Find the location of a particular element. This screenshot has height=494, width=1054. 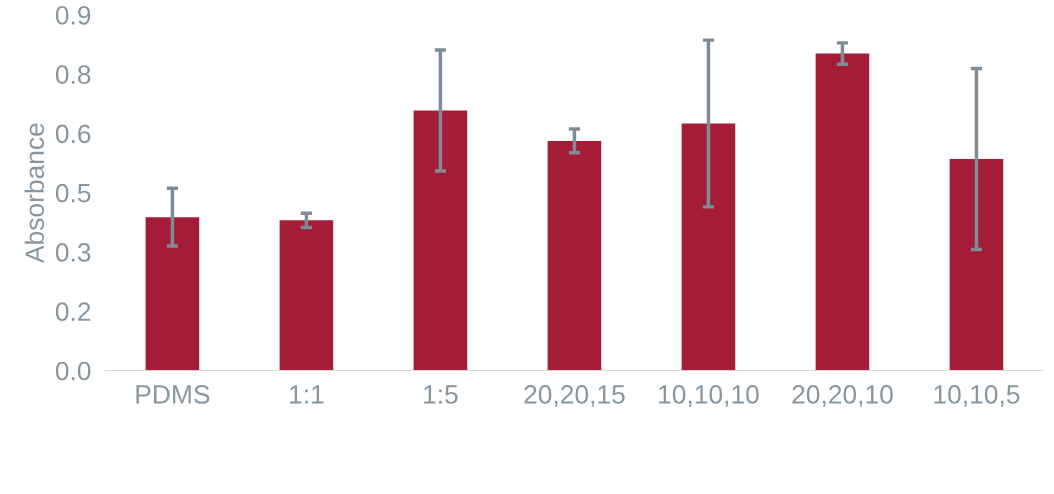

x-tick-label: 20,20,10 is located at coordinates (842, 396).